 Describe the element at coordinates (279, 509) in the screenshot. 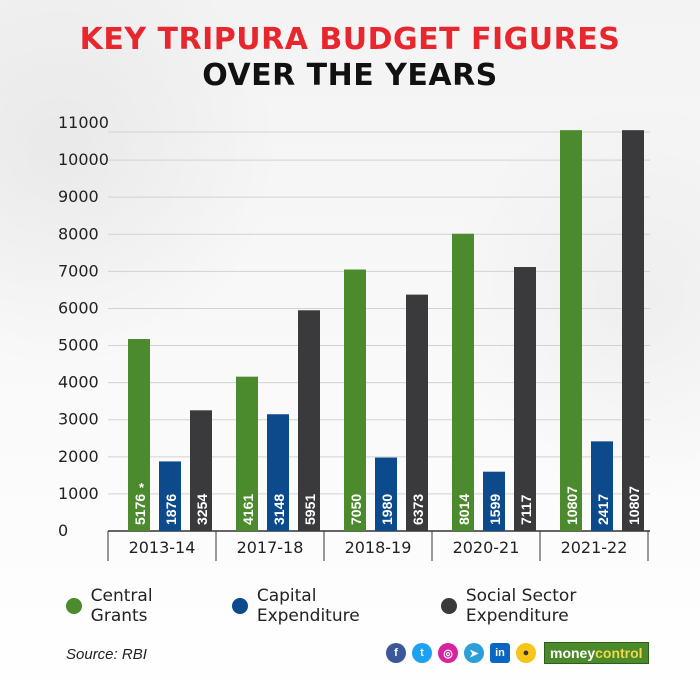

I see `bar-value-label: 3148` at that location.